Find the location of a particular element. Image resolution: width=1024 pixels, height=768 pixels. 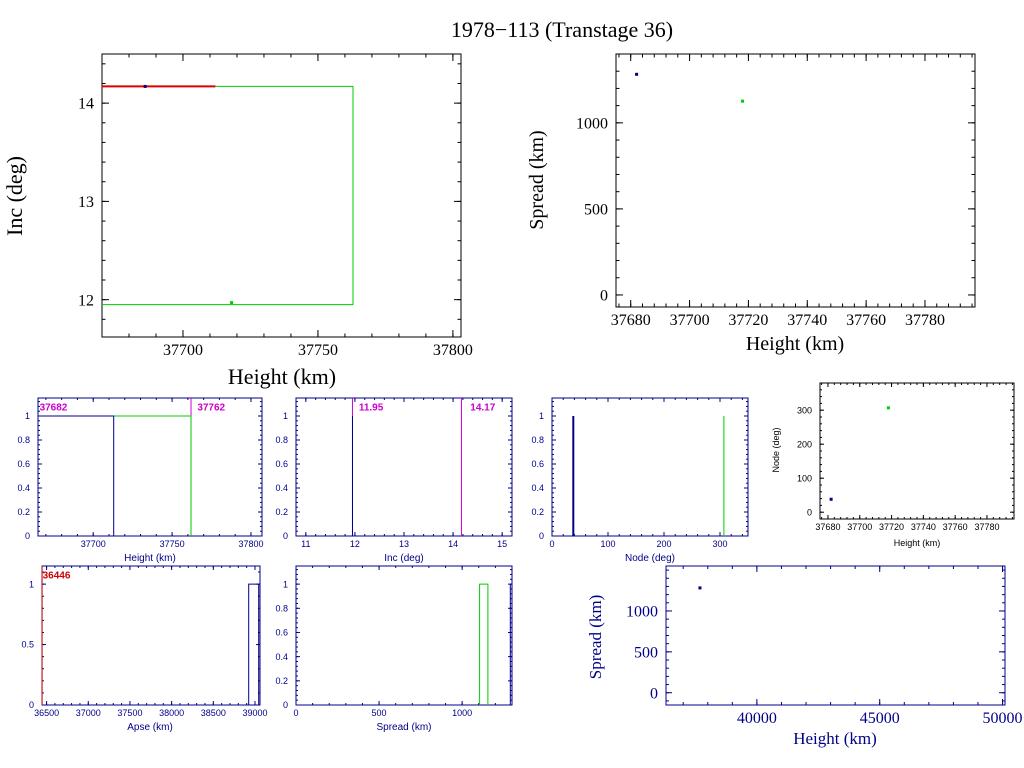

x-tick-label: 0 is located at coordinates (551, 544).